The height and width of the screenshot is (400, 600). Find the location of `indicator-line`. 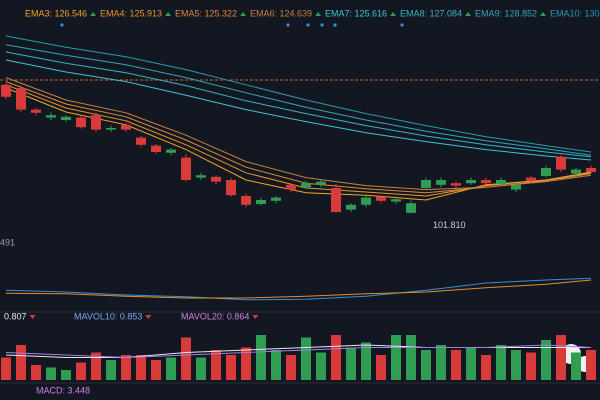

indicator-line is located at coordinates (298, 289).